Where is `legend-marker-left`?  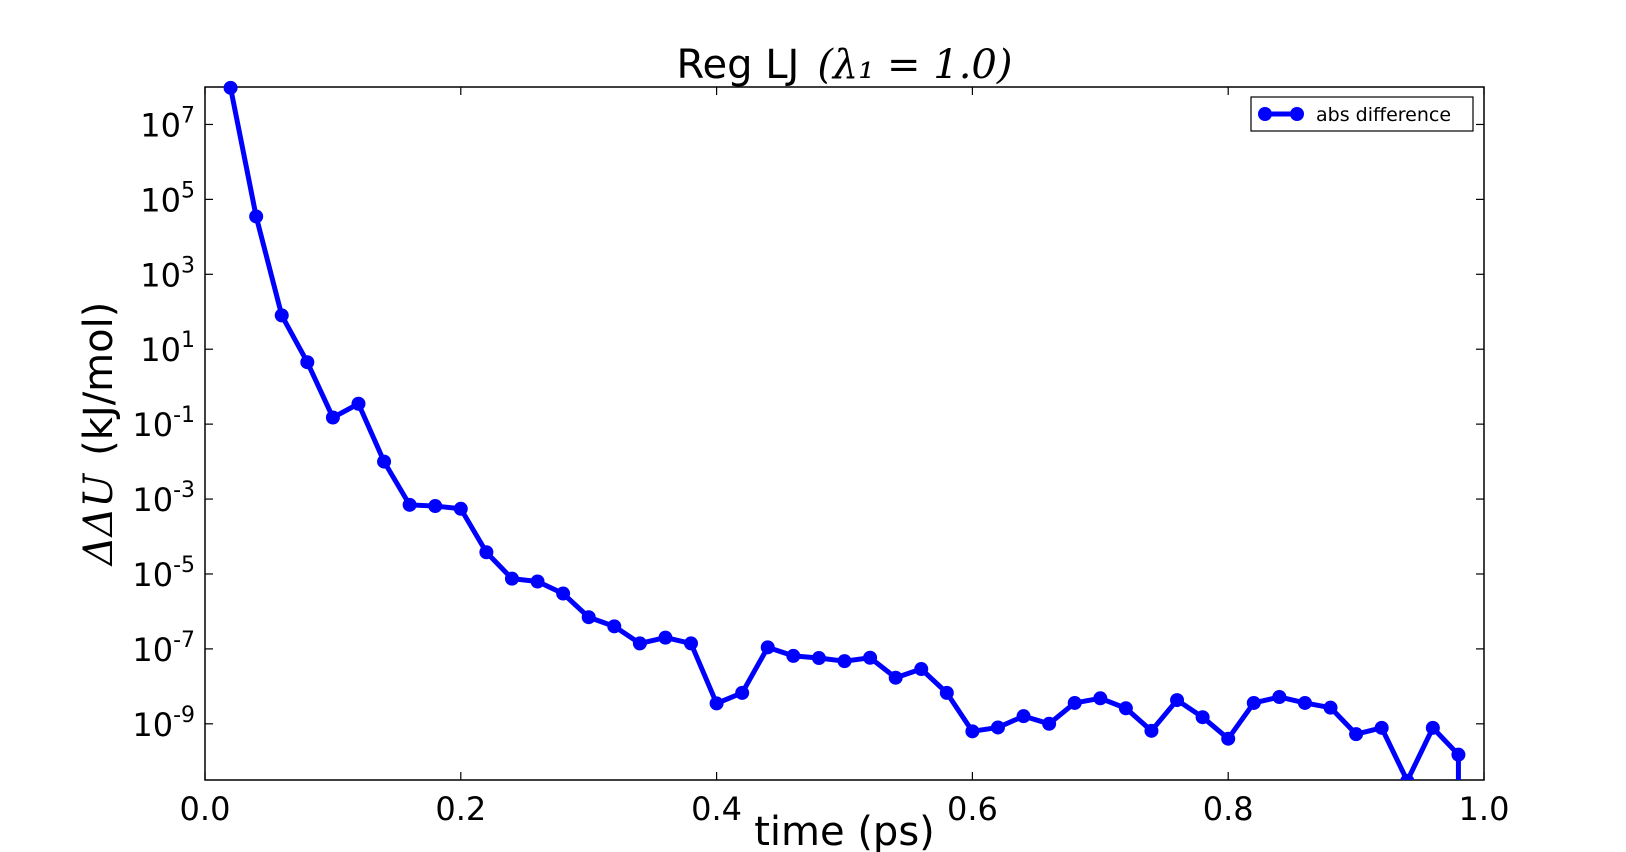 legend-marker-left is located at coordinates (1265, 114).